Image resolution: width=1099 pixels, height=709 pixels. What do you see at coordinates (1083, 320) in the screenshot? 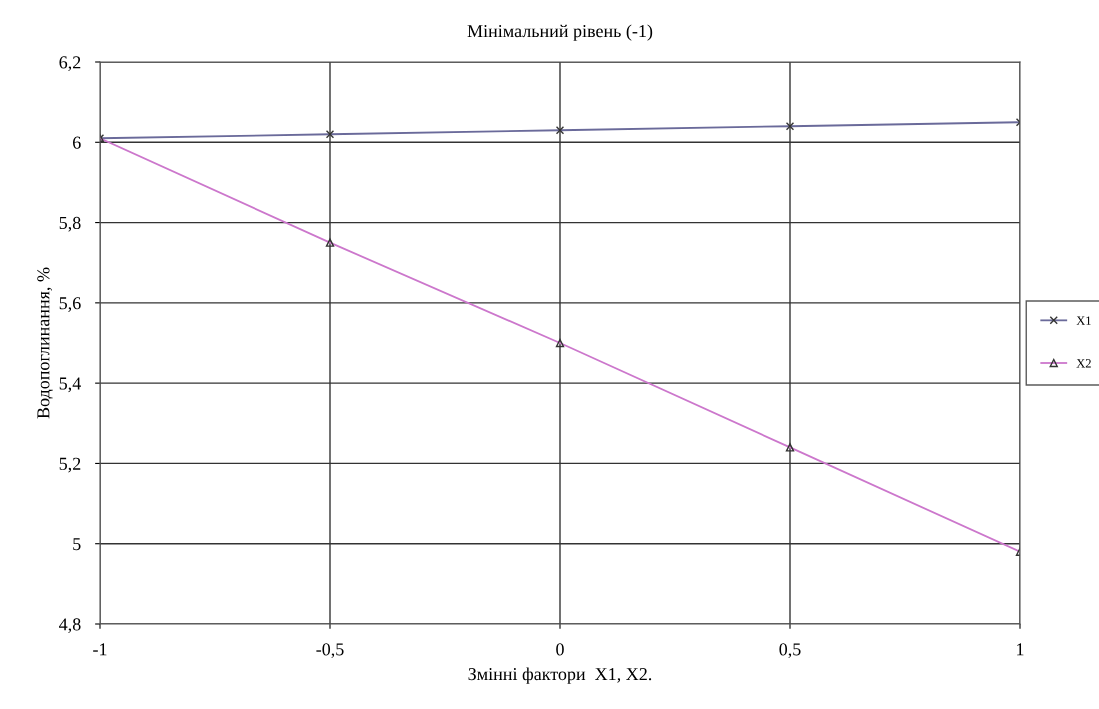
I see `legend-label: X1` at bounding box center [1083, 320].